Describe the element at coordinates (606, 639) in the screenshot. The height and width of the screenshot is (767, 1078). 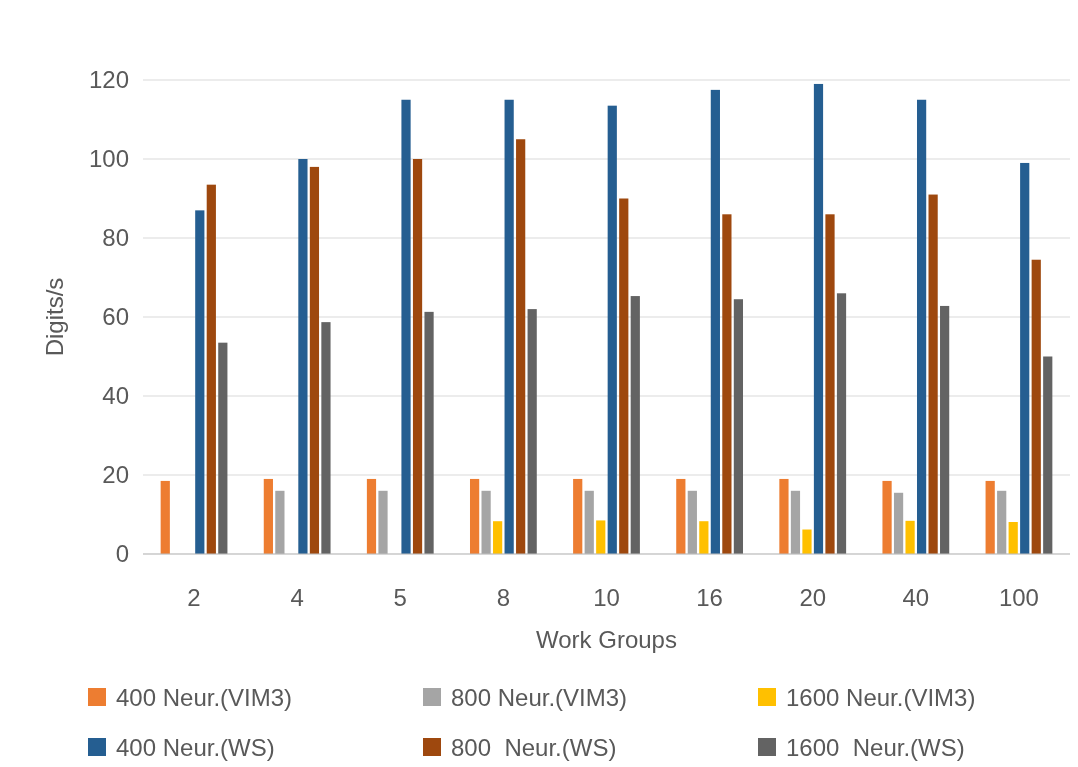
I see `x-axis-title: Work Groups` at that location.